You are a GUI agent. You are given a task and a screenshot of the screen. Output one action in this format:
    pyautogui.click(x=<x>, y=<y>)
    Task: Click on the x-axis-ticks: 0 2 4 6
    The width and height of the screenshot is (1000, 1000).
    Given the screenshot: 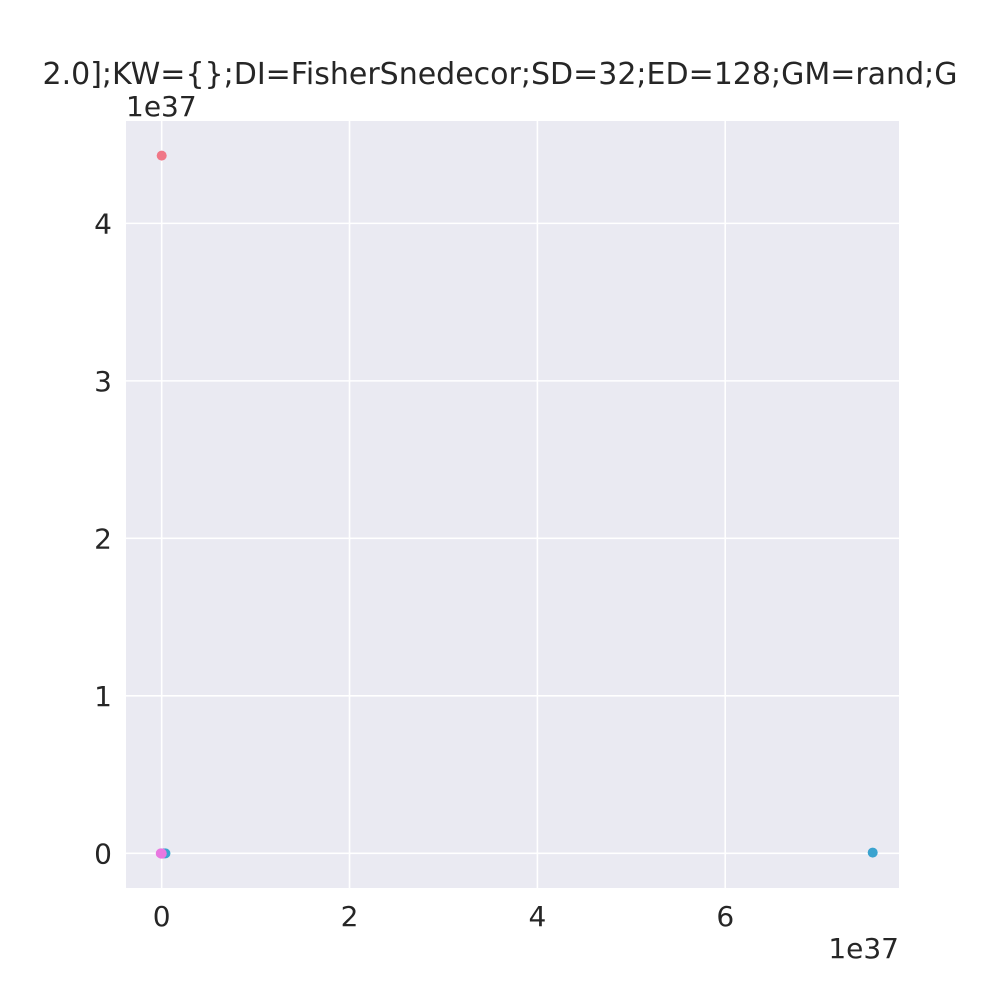 What is the action you would take?
    pyautogui.click(x=443, y=916)
    